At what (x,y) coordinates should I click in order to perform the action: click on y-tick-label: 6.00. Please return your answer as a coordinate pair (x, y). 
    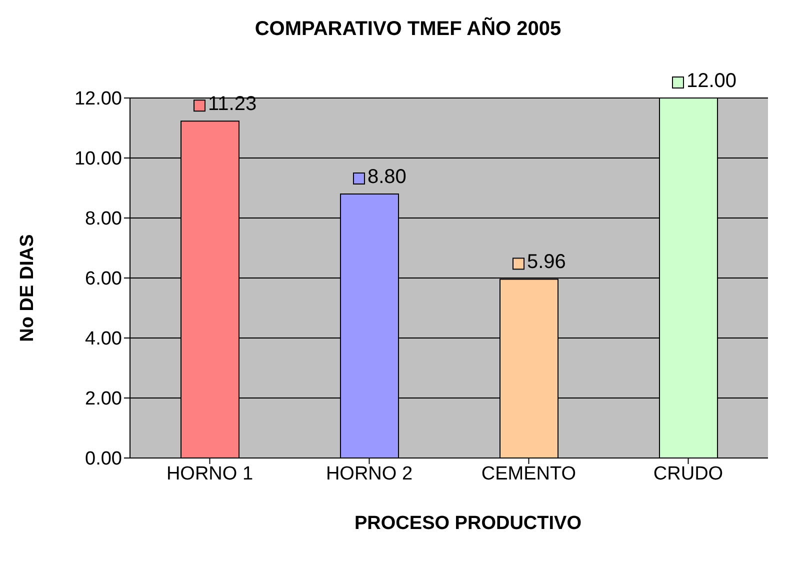
    Looking at the image, I should click on (103, 279).